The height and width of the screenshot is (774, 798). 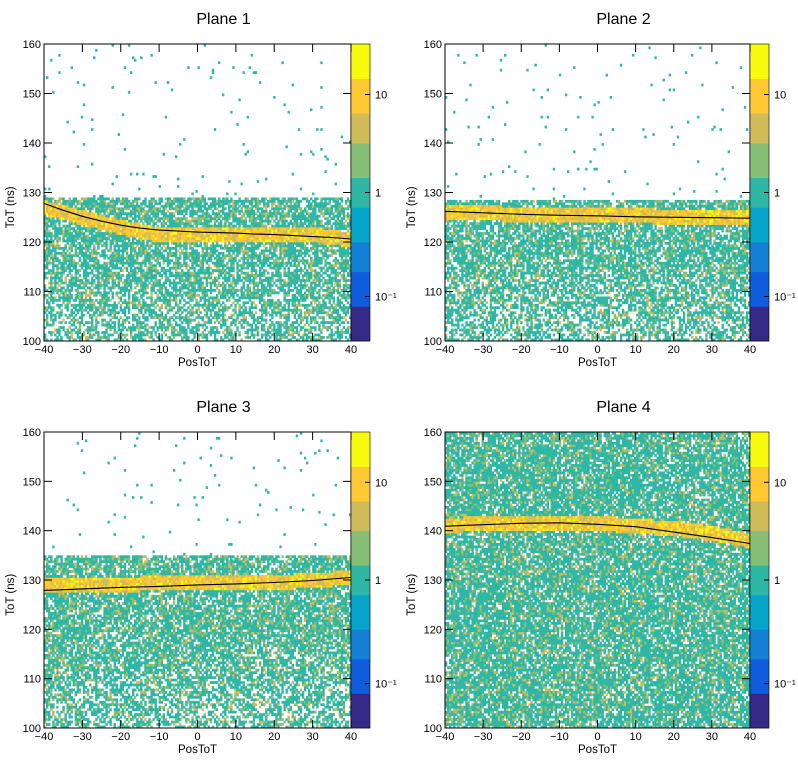 I want to click on panel-title: Plane 4, so click(x=623, y=407).